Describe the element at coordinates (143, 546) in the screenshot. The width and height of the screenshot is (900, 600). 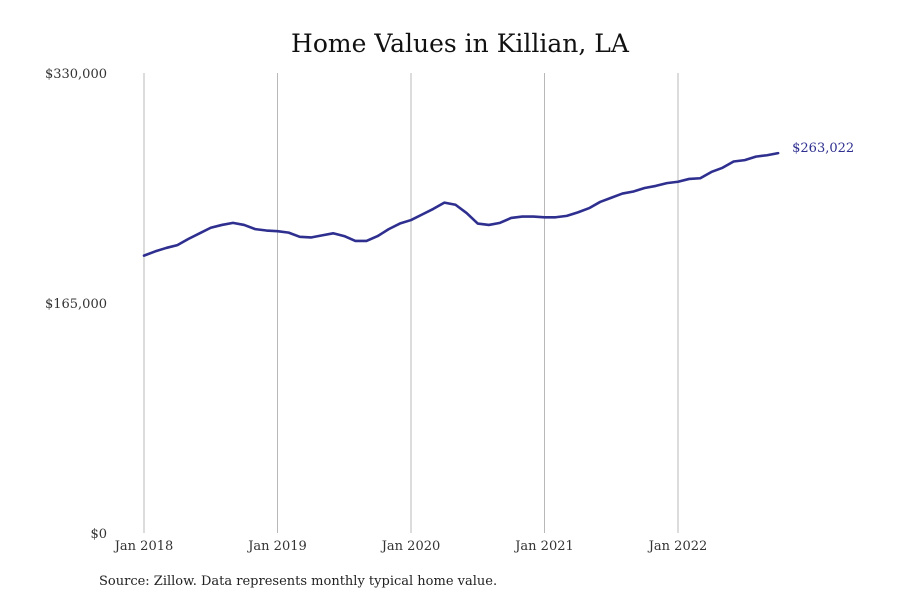
I see `x-tick-label: Jan 2018` at that location.